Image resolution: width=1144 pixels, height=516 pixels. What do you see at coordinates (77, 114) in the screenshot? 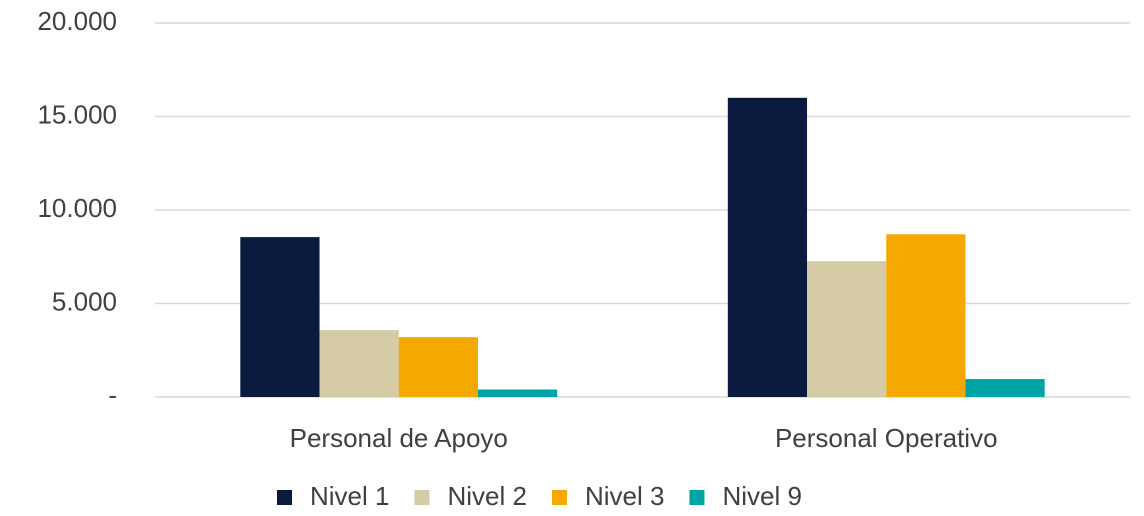
I see `y-tick-label: 15.000` at bounding box center [77, 114].